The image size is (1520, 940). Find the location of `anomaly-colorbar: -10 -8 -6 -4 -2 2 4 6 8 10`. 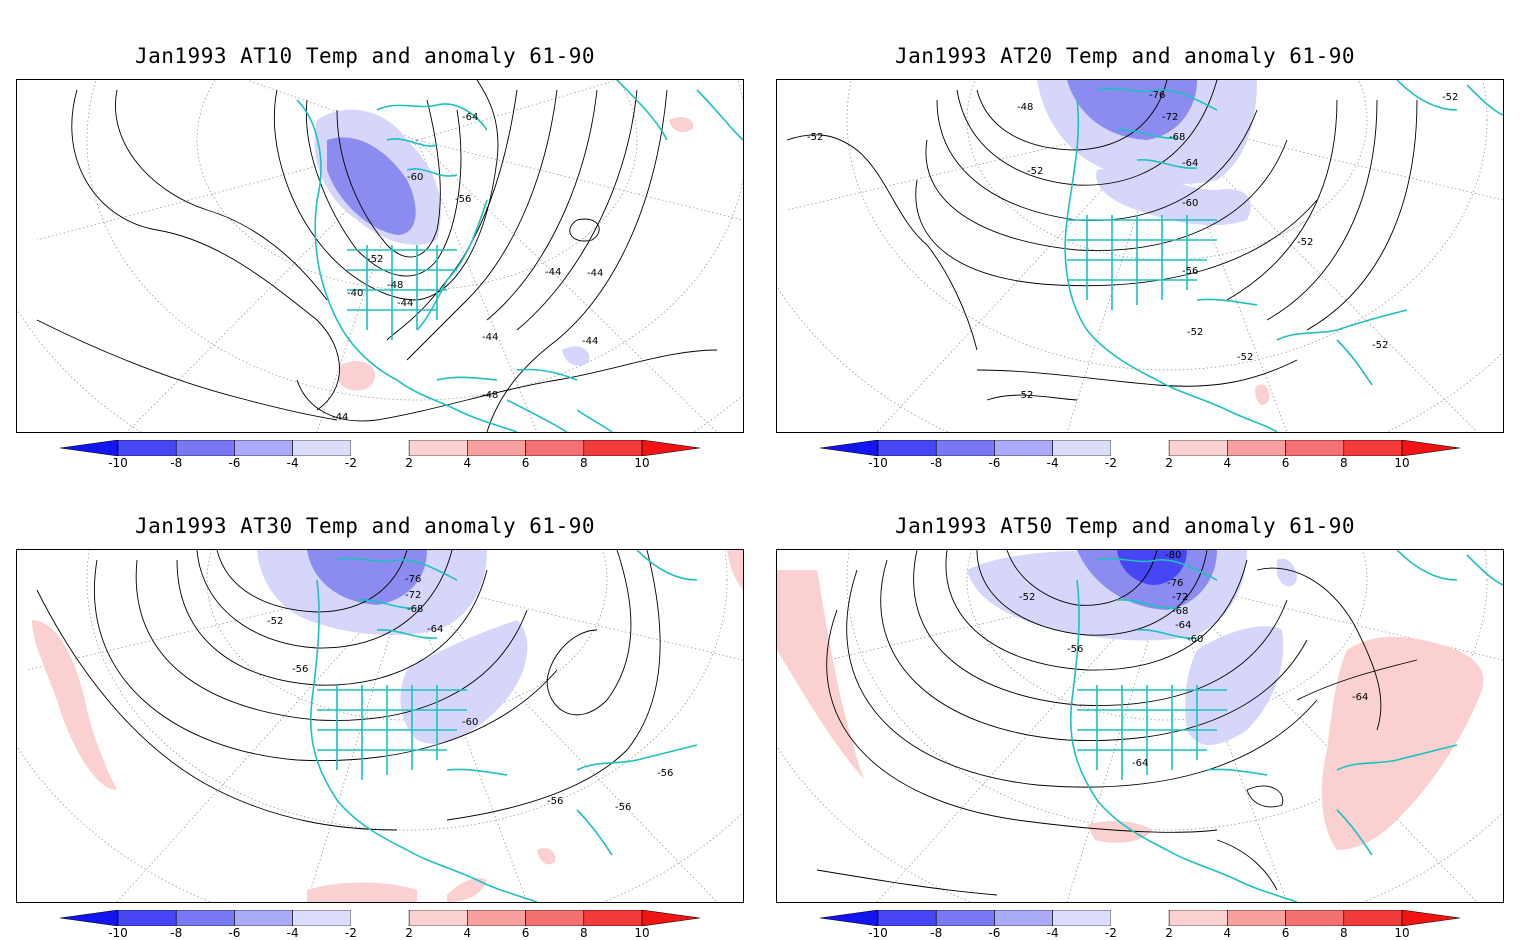

anomaly-colorbar: -10 -8 -6 -4 -2 2 4 6 8 10 is located at coordinates (380, 924).